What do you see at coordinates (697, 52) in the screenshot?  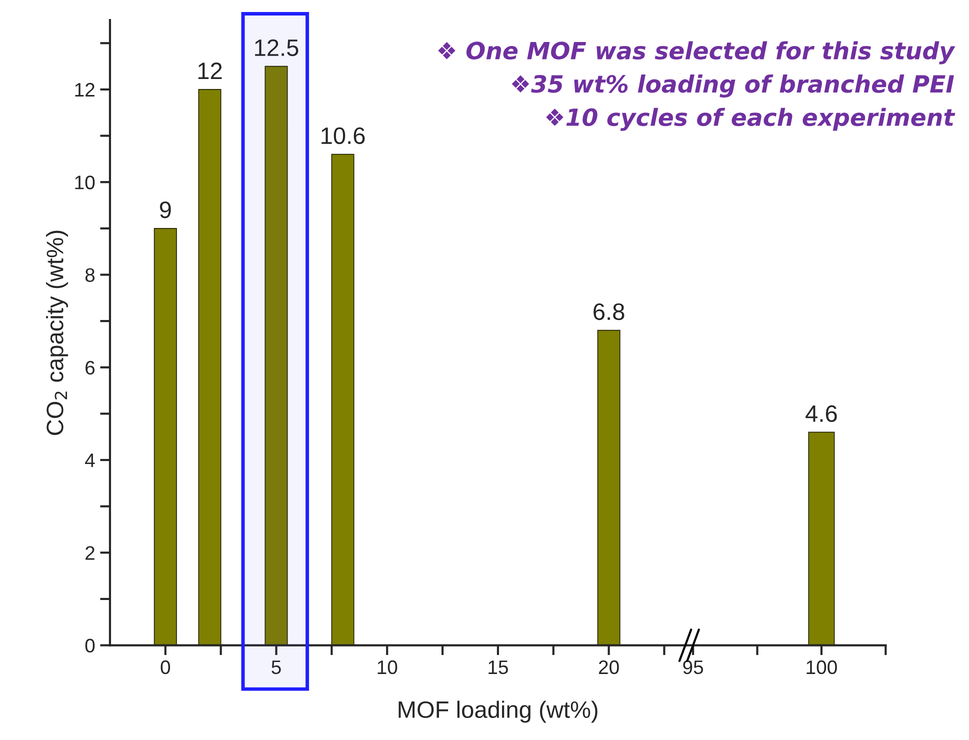 I see `annotation: ❖ One MOF was selected for this study` at bounding box center [697, 52].